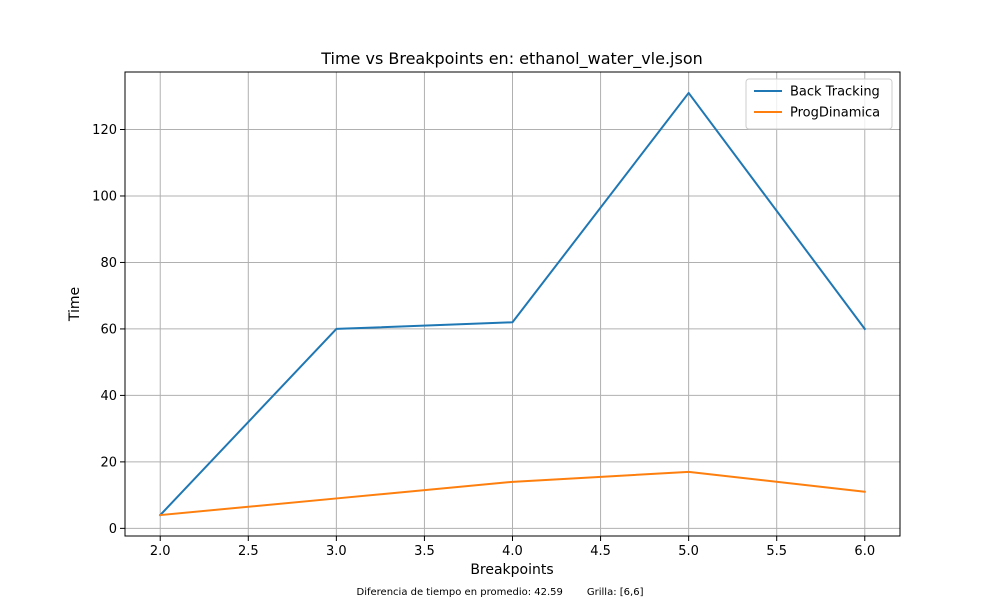  Describe the element at coordinates (615, 592) in the screenshot. I see `grid-size-note: Grilla: [6,6]` at that location.